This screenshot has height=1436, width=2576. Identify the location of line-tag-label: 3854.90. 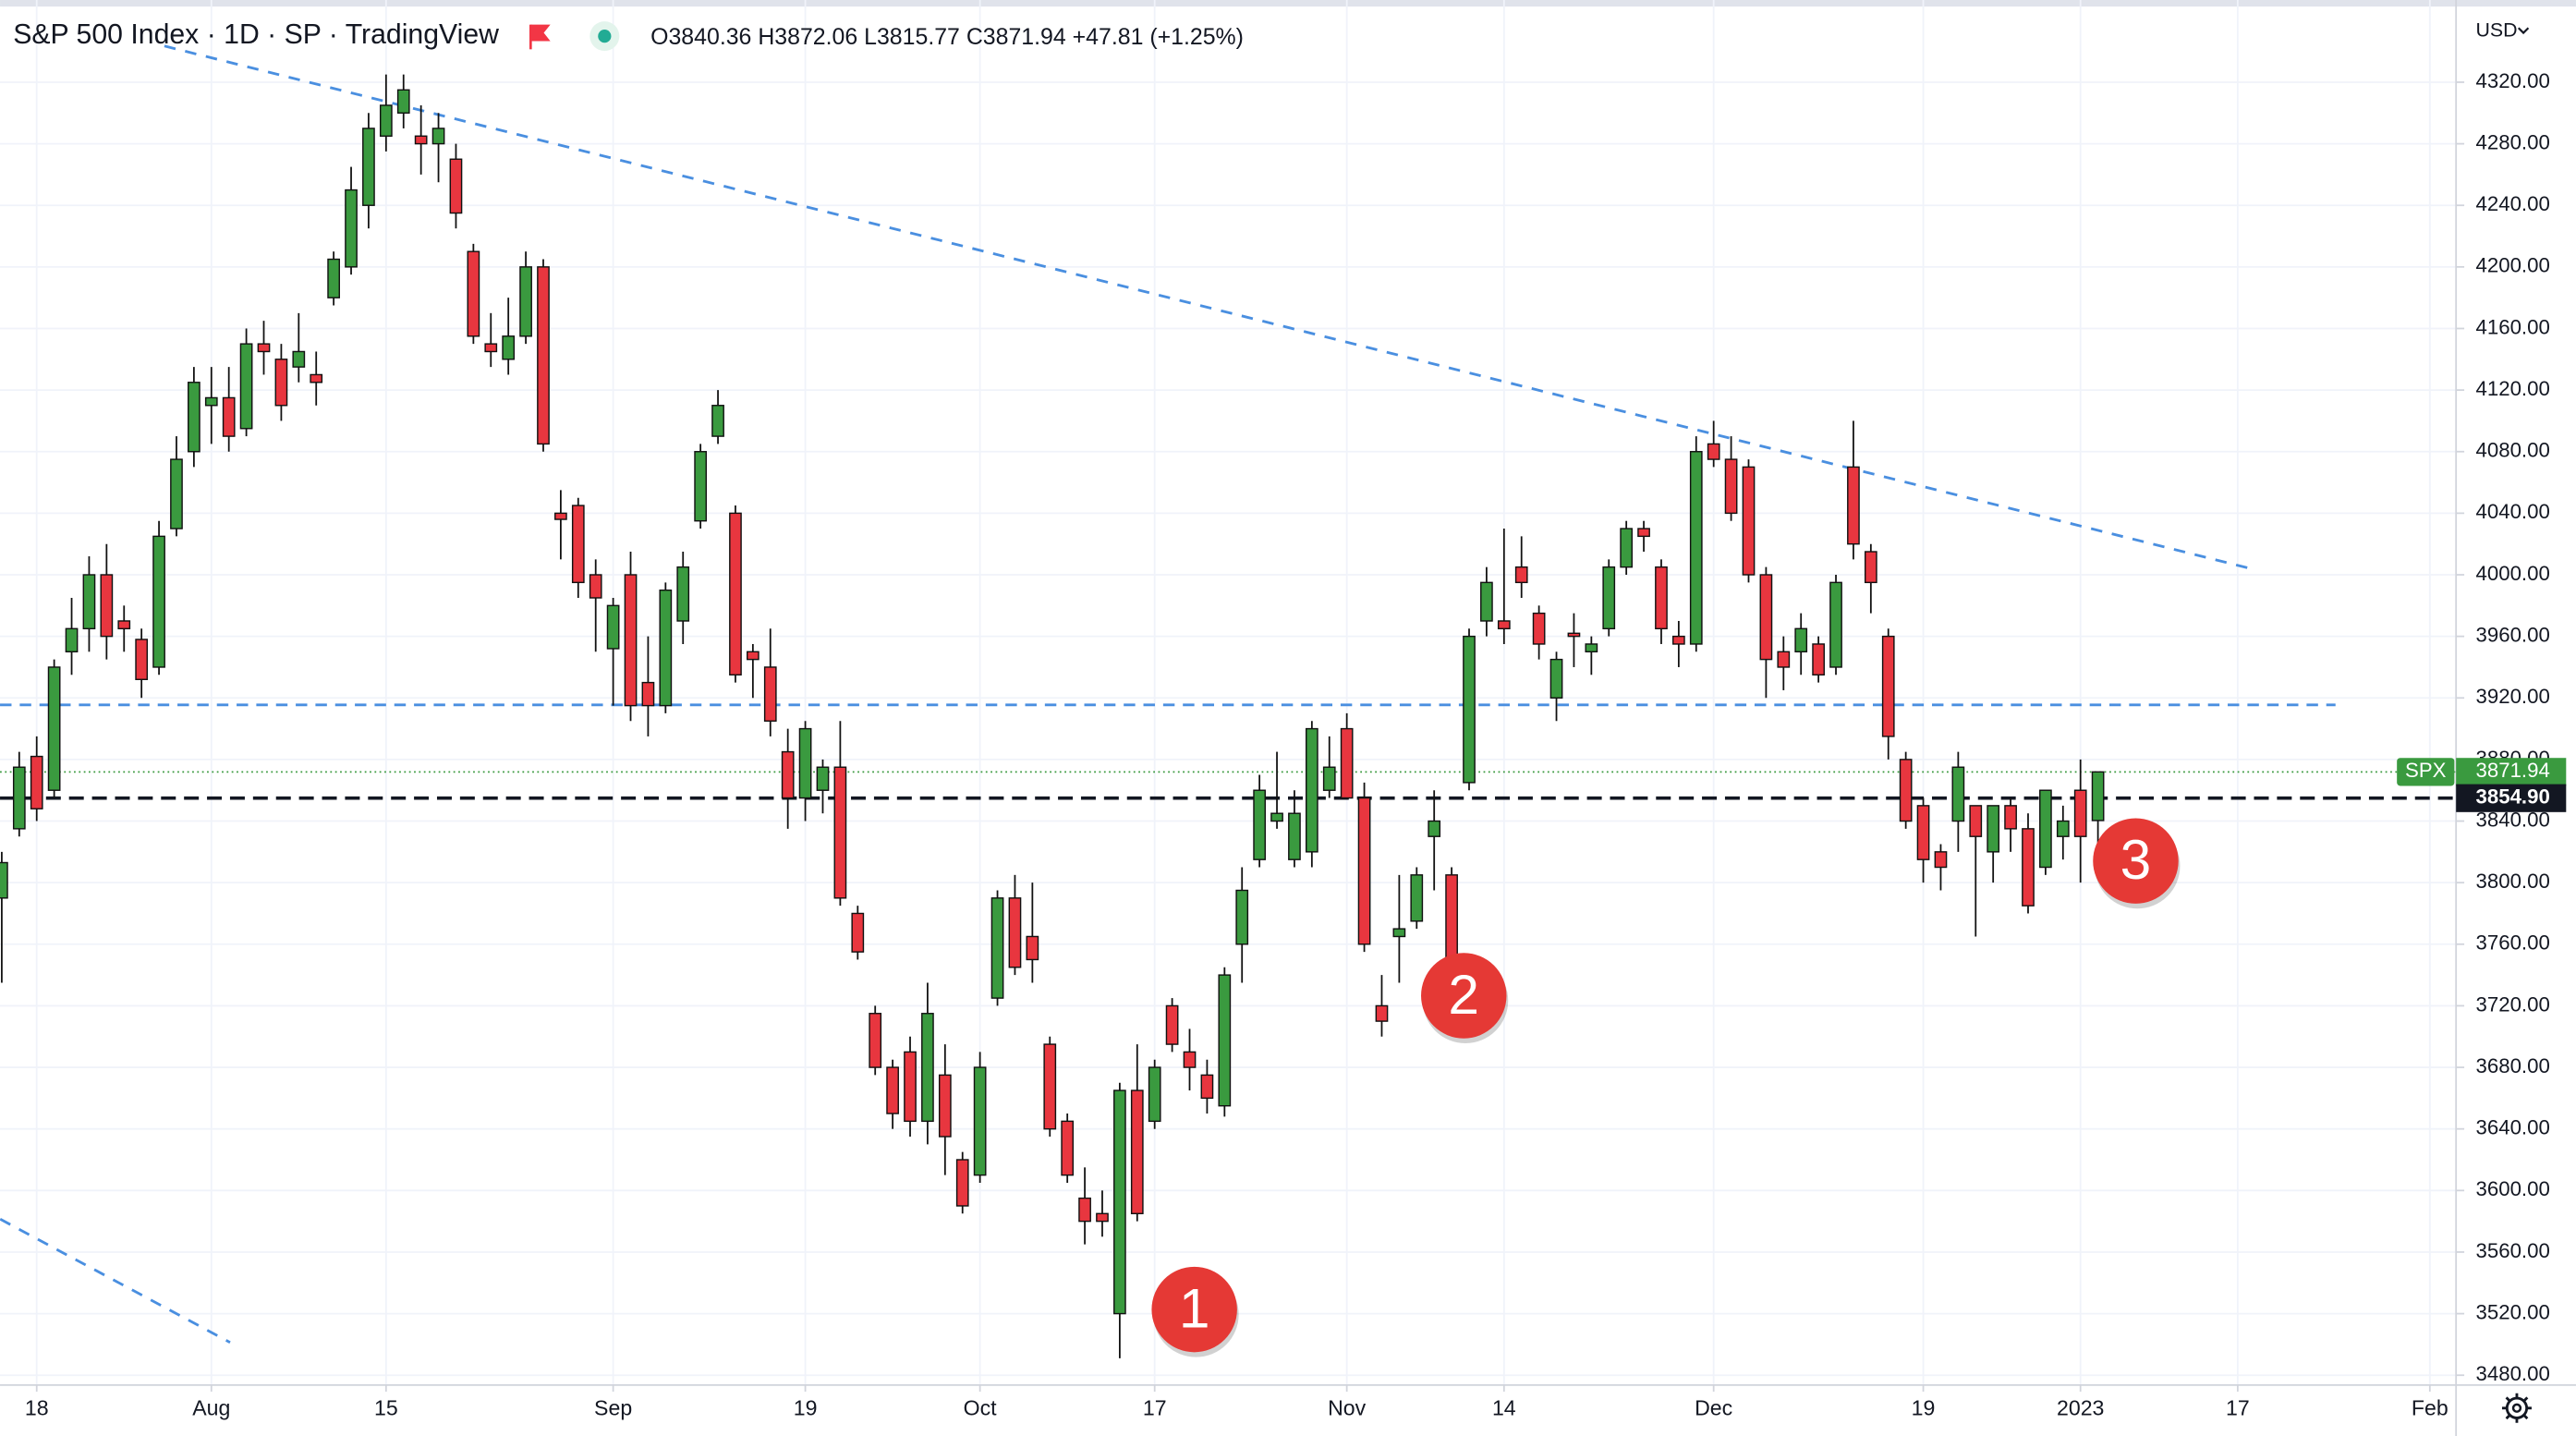
(2513, 797).